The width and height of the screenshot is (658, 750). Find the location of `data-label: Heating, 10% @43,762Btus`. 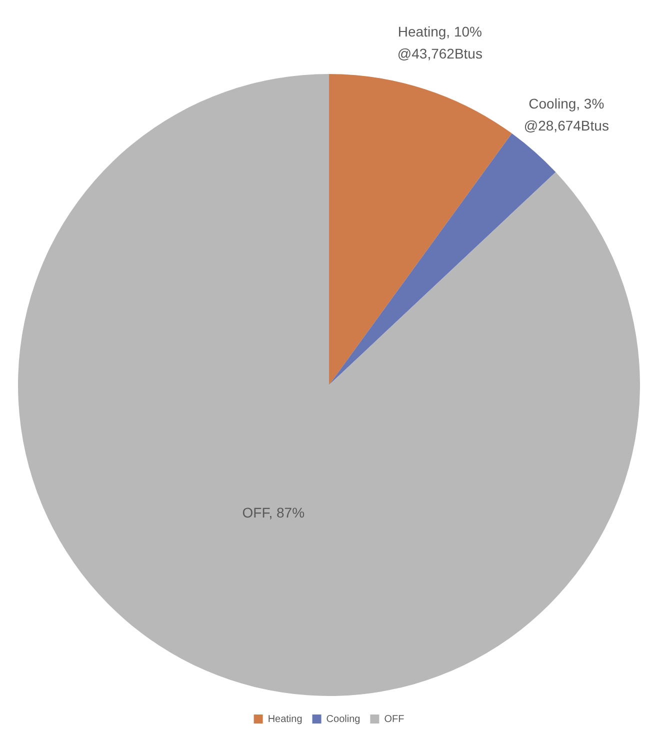

data-label: Heating, 10% @43,762Btus is located at coordinates (439, 42).